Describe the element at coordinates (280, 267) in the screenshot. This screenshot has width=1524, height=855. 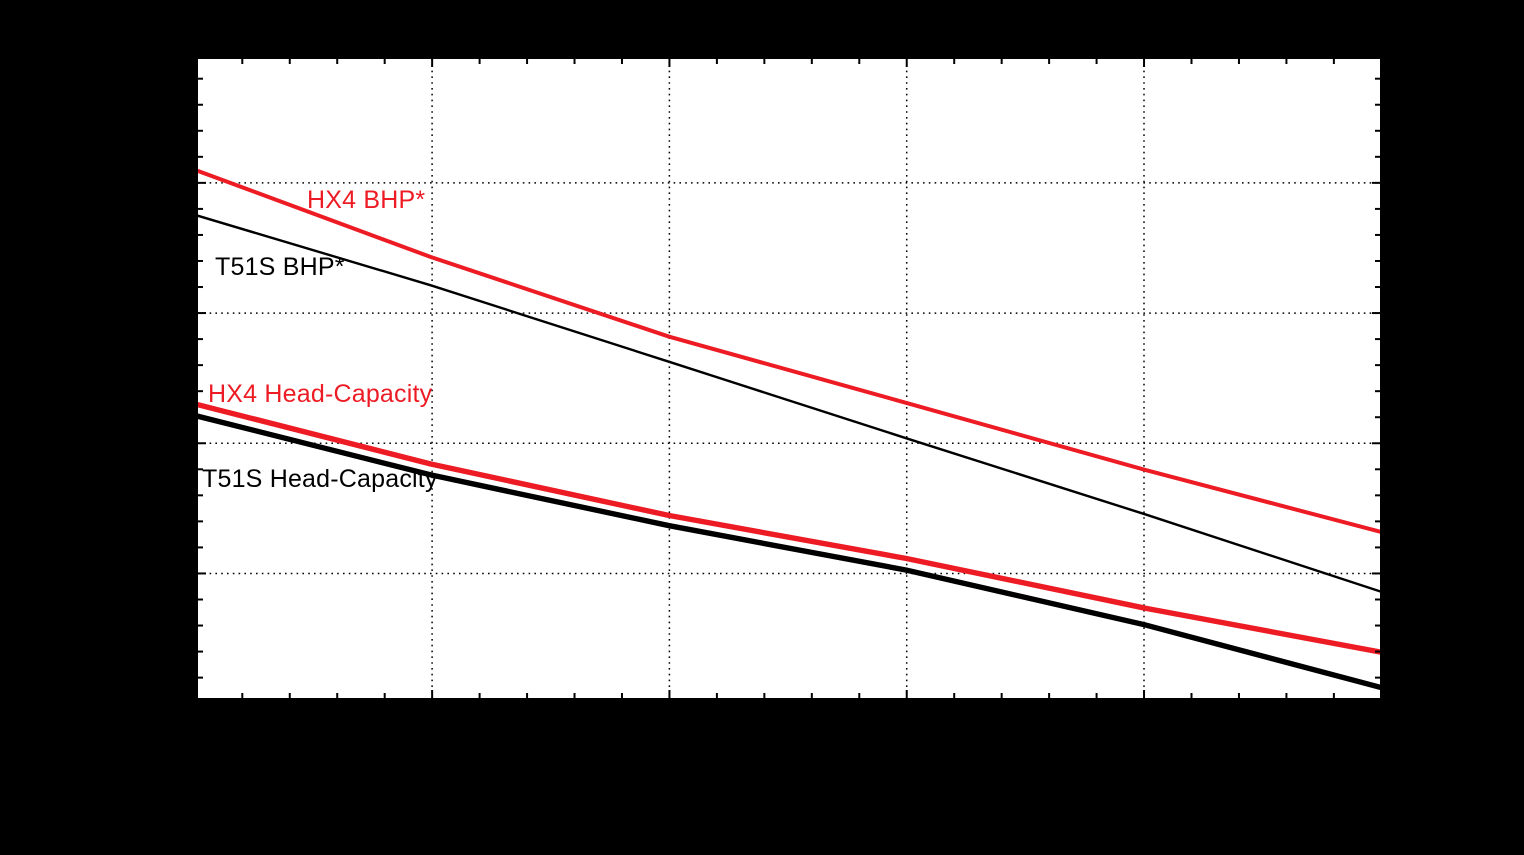
I see `series-label-t51s-bhp: T51S BHP*` at that location.